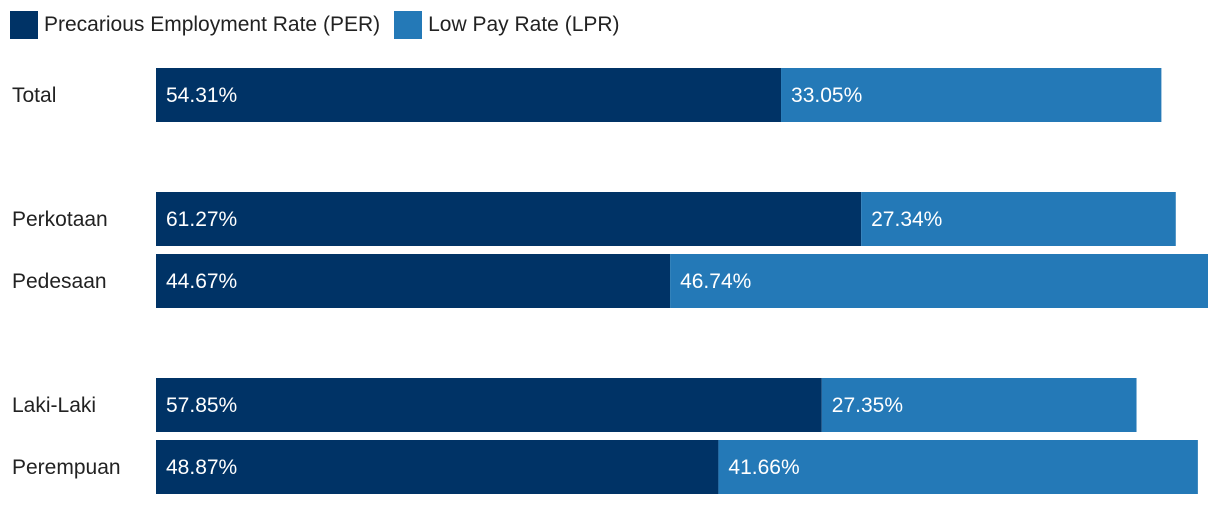 The height and width of the screenshot is (506, 1220). I want to click on bar-per-total, so click(469, 95).